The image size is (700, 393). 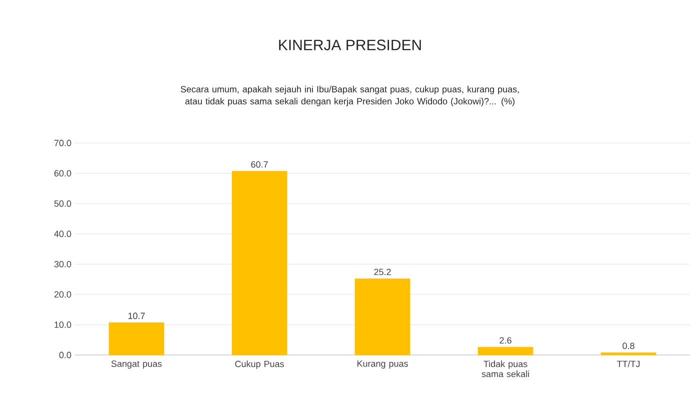 I want to click on x-tick-label: Sangat puas, so click(x=136, y=364).